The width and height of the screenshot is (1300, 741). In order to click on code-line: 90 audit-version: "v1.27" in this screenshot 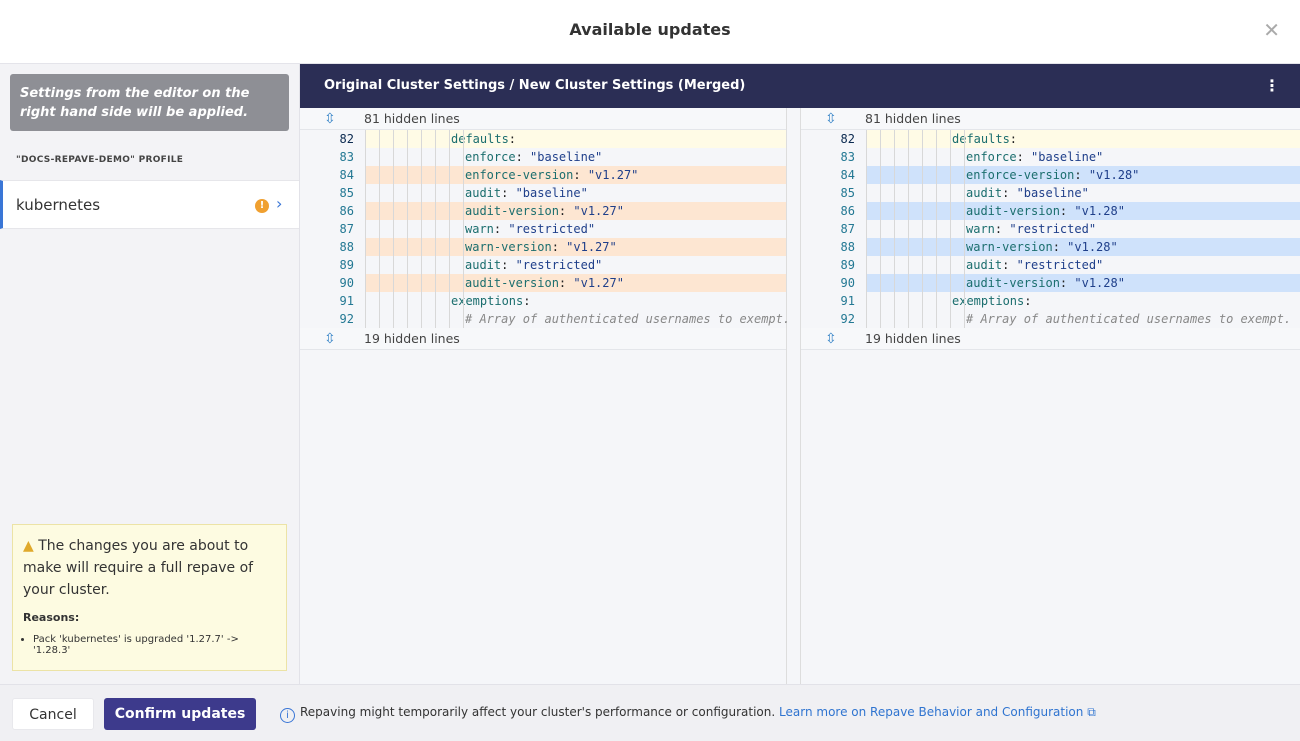, I will do `click(543, 283)`.